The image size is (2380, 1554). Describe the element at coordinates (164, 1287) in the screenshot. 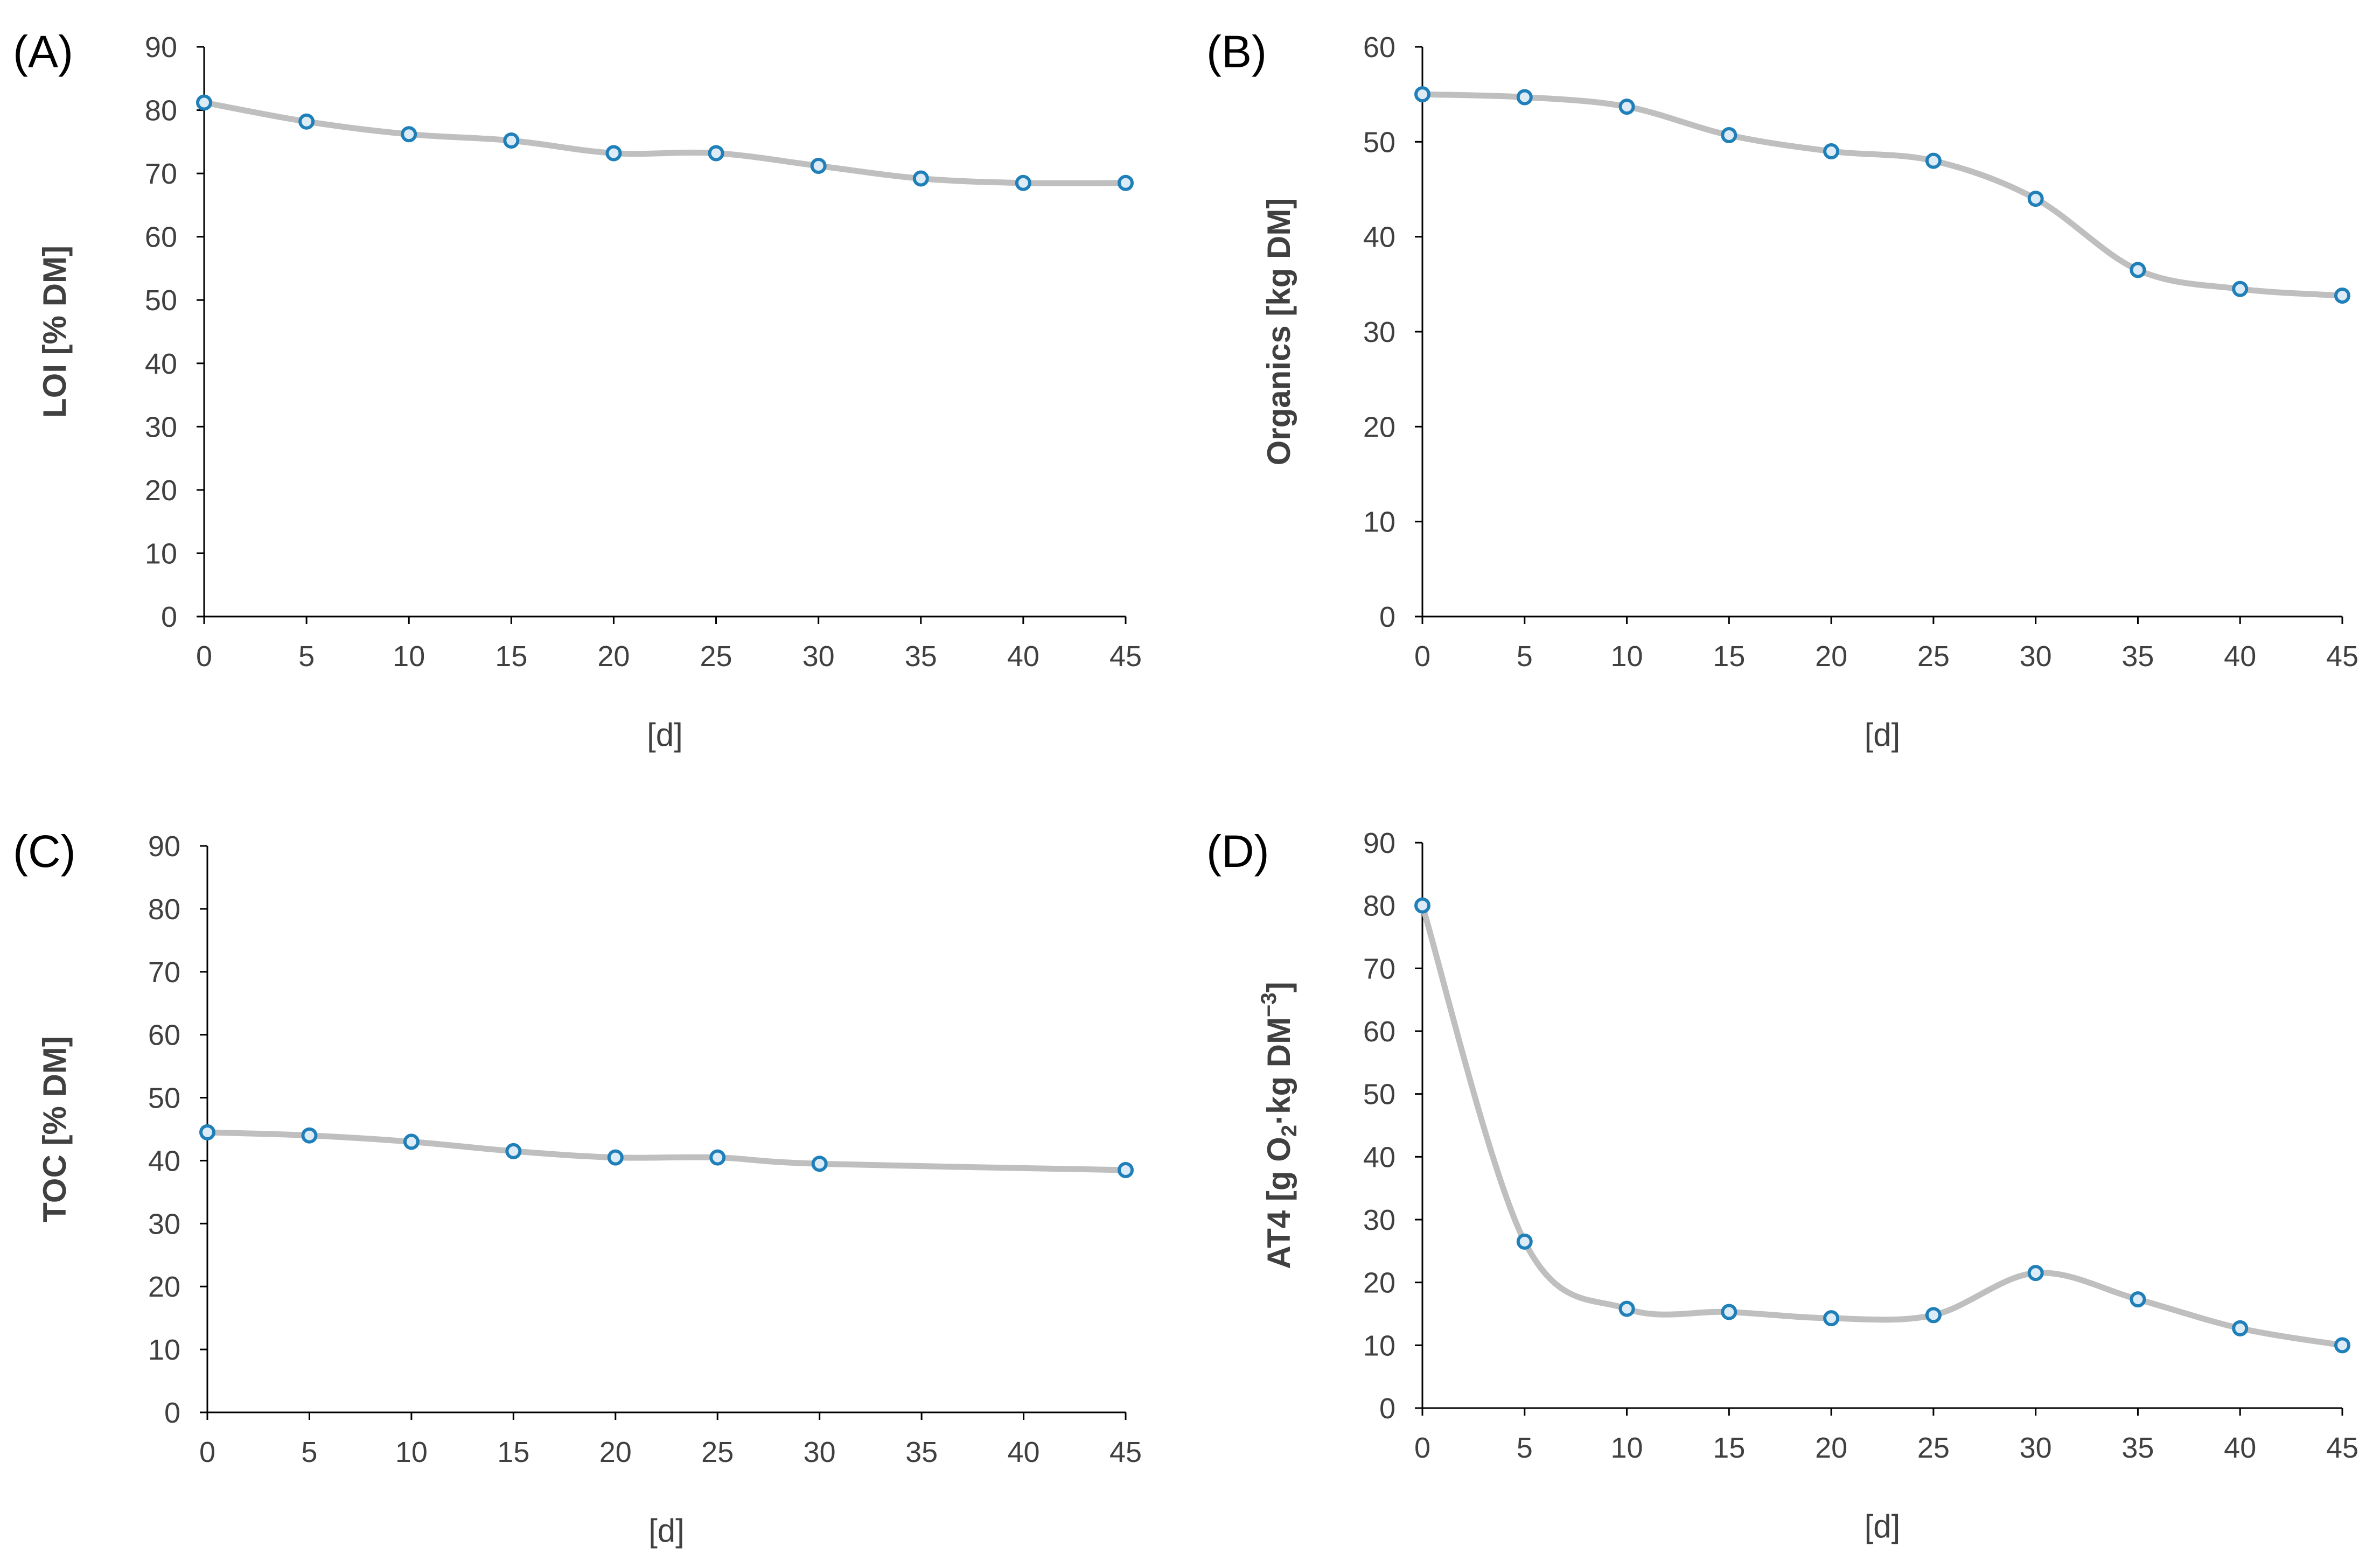

I see `y-tick-label-c: 20` at that location.